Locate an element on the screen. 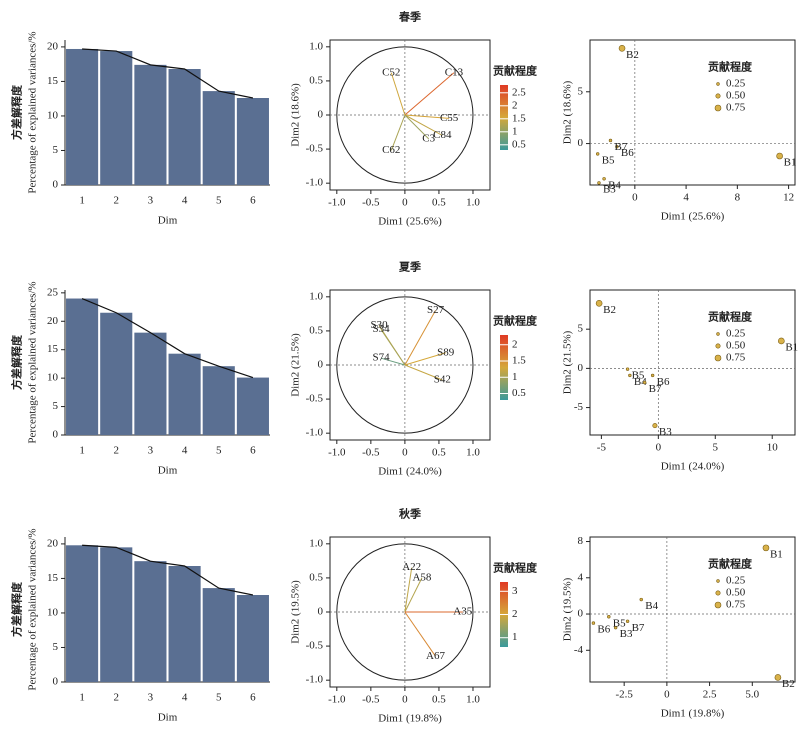 The image size is (800, 734). arrow-label: C84 is located at coordinates (442, 135).